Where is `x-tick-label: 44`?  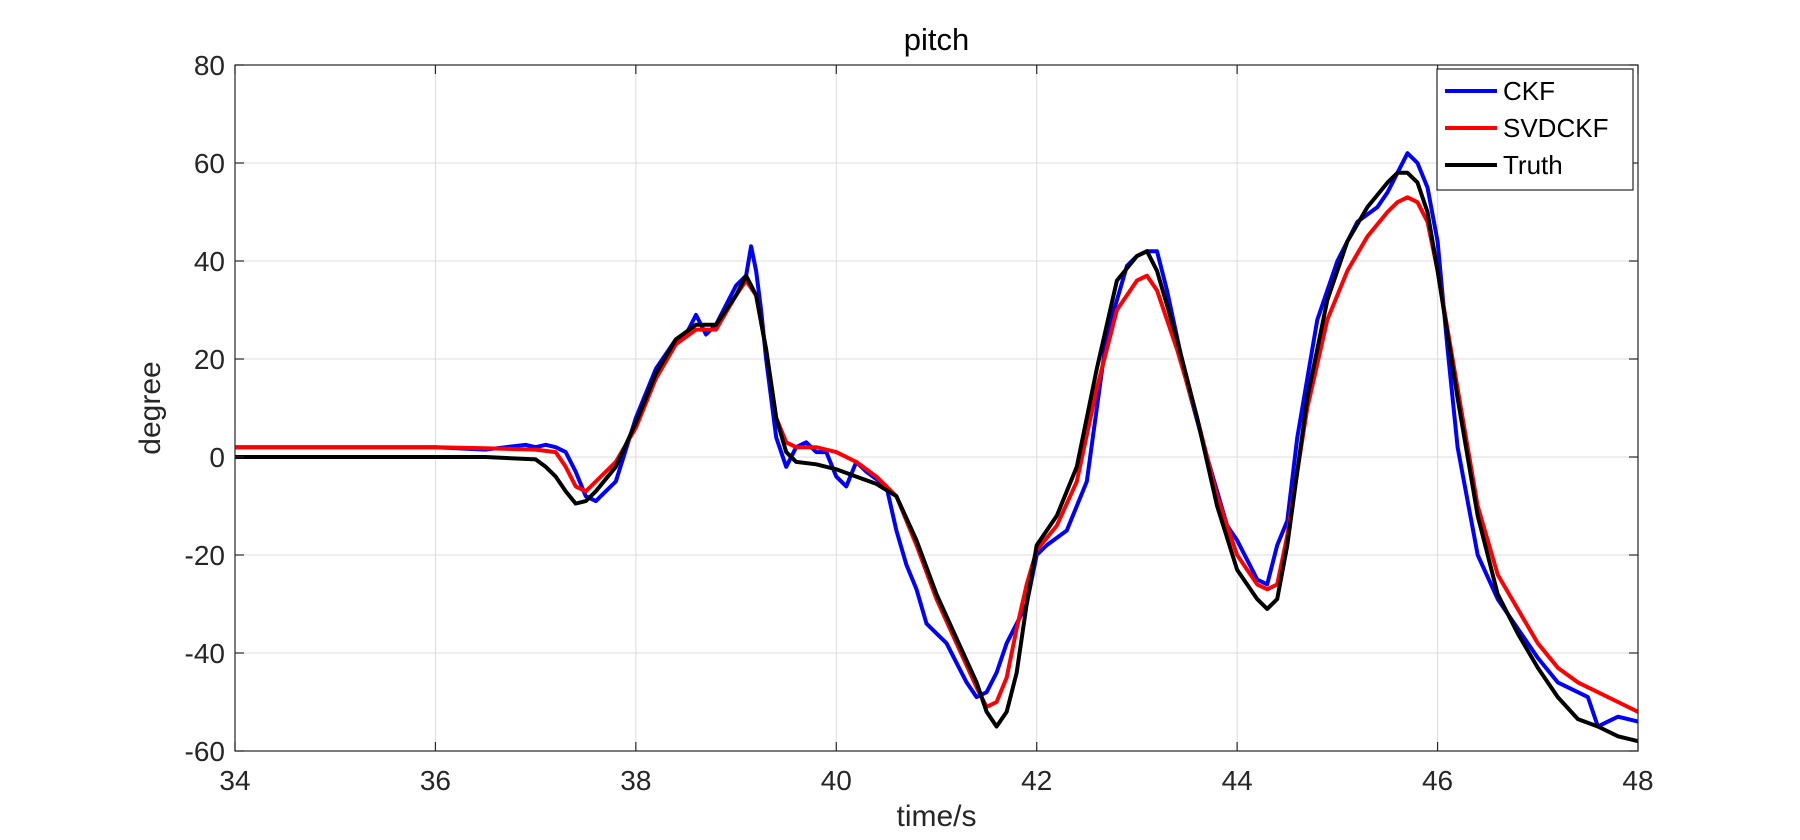 x-tick-label: 44 is located at coordinates (1237, 780).